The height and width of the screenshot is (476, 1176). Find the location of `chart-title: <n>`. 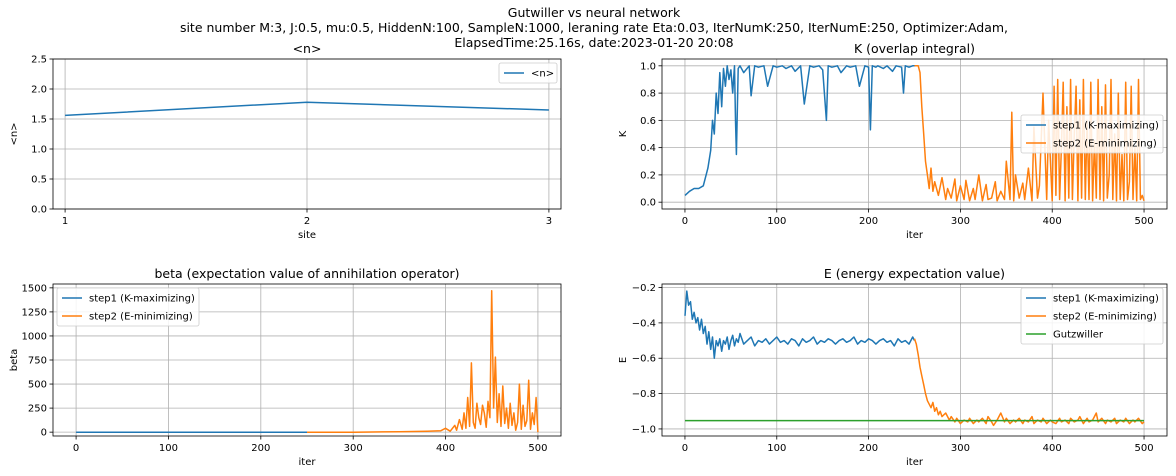

chart-title: <n> is located at coordinates (307, 48).